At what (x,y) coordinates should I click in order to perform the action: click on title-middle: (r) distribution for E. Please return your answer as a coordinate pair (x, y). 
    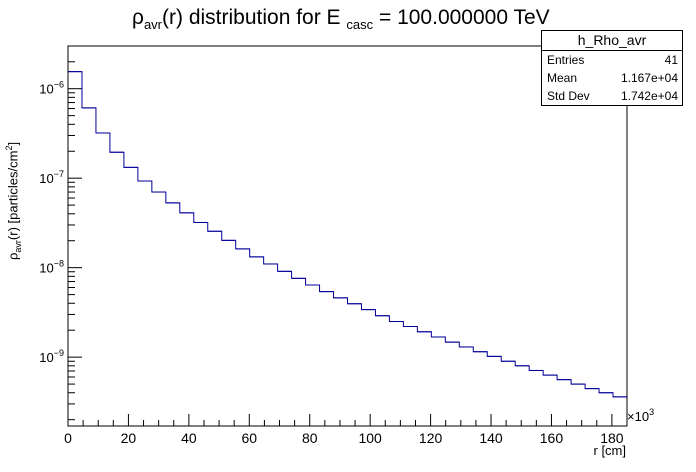
    Looking at the image, I should click on (254, 17).